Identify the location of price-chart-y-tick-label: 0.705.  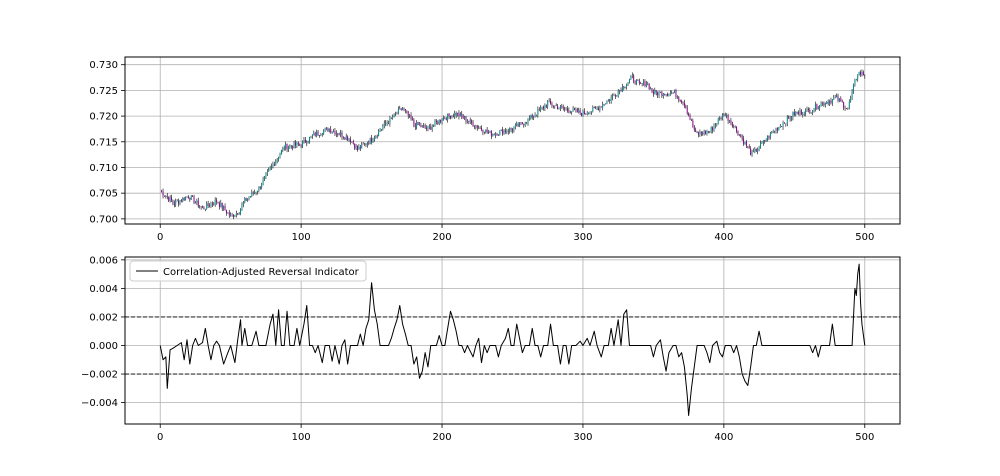
(103, 194).